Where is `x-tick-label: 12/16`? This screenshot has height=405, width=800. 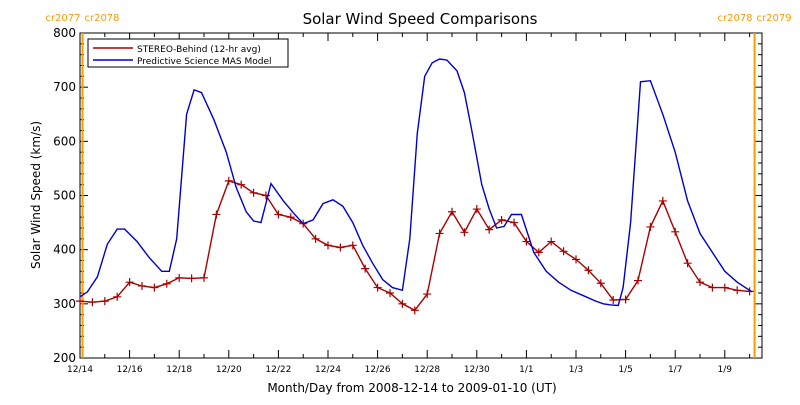 x-tick-label: 12/16 is located at coordinates (130, 370).